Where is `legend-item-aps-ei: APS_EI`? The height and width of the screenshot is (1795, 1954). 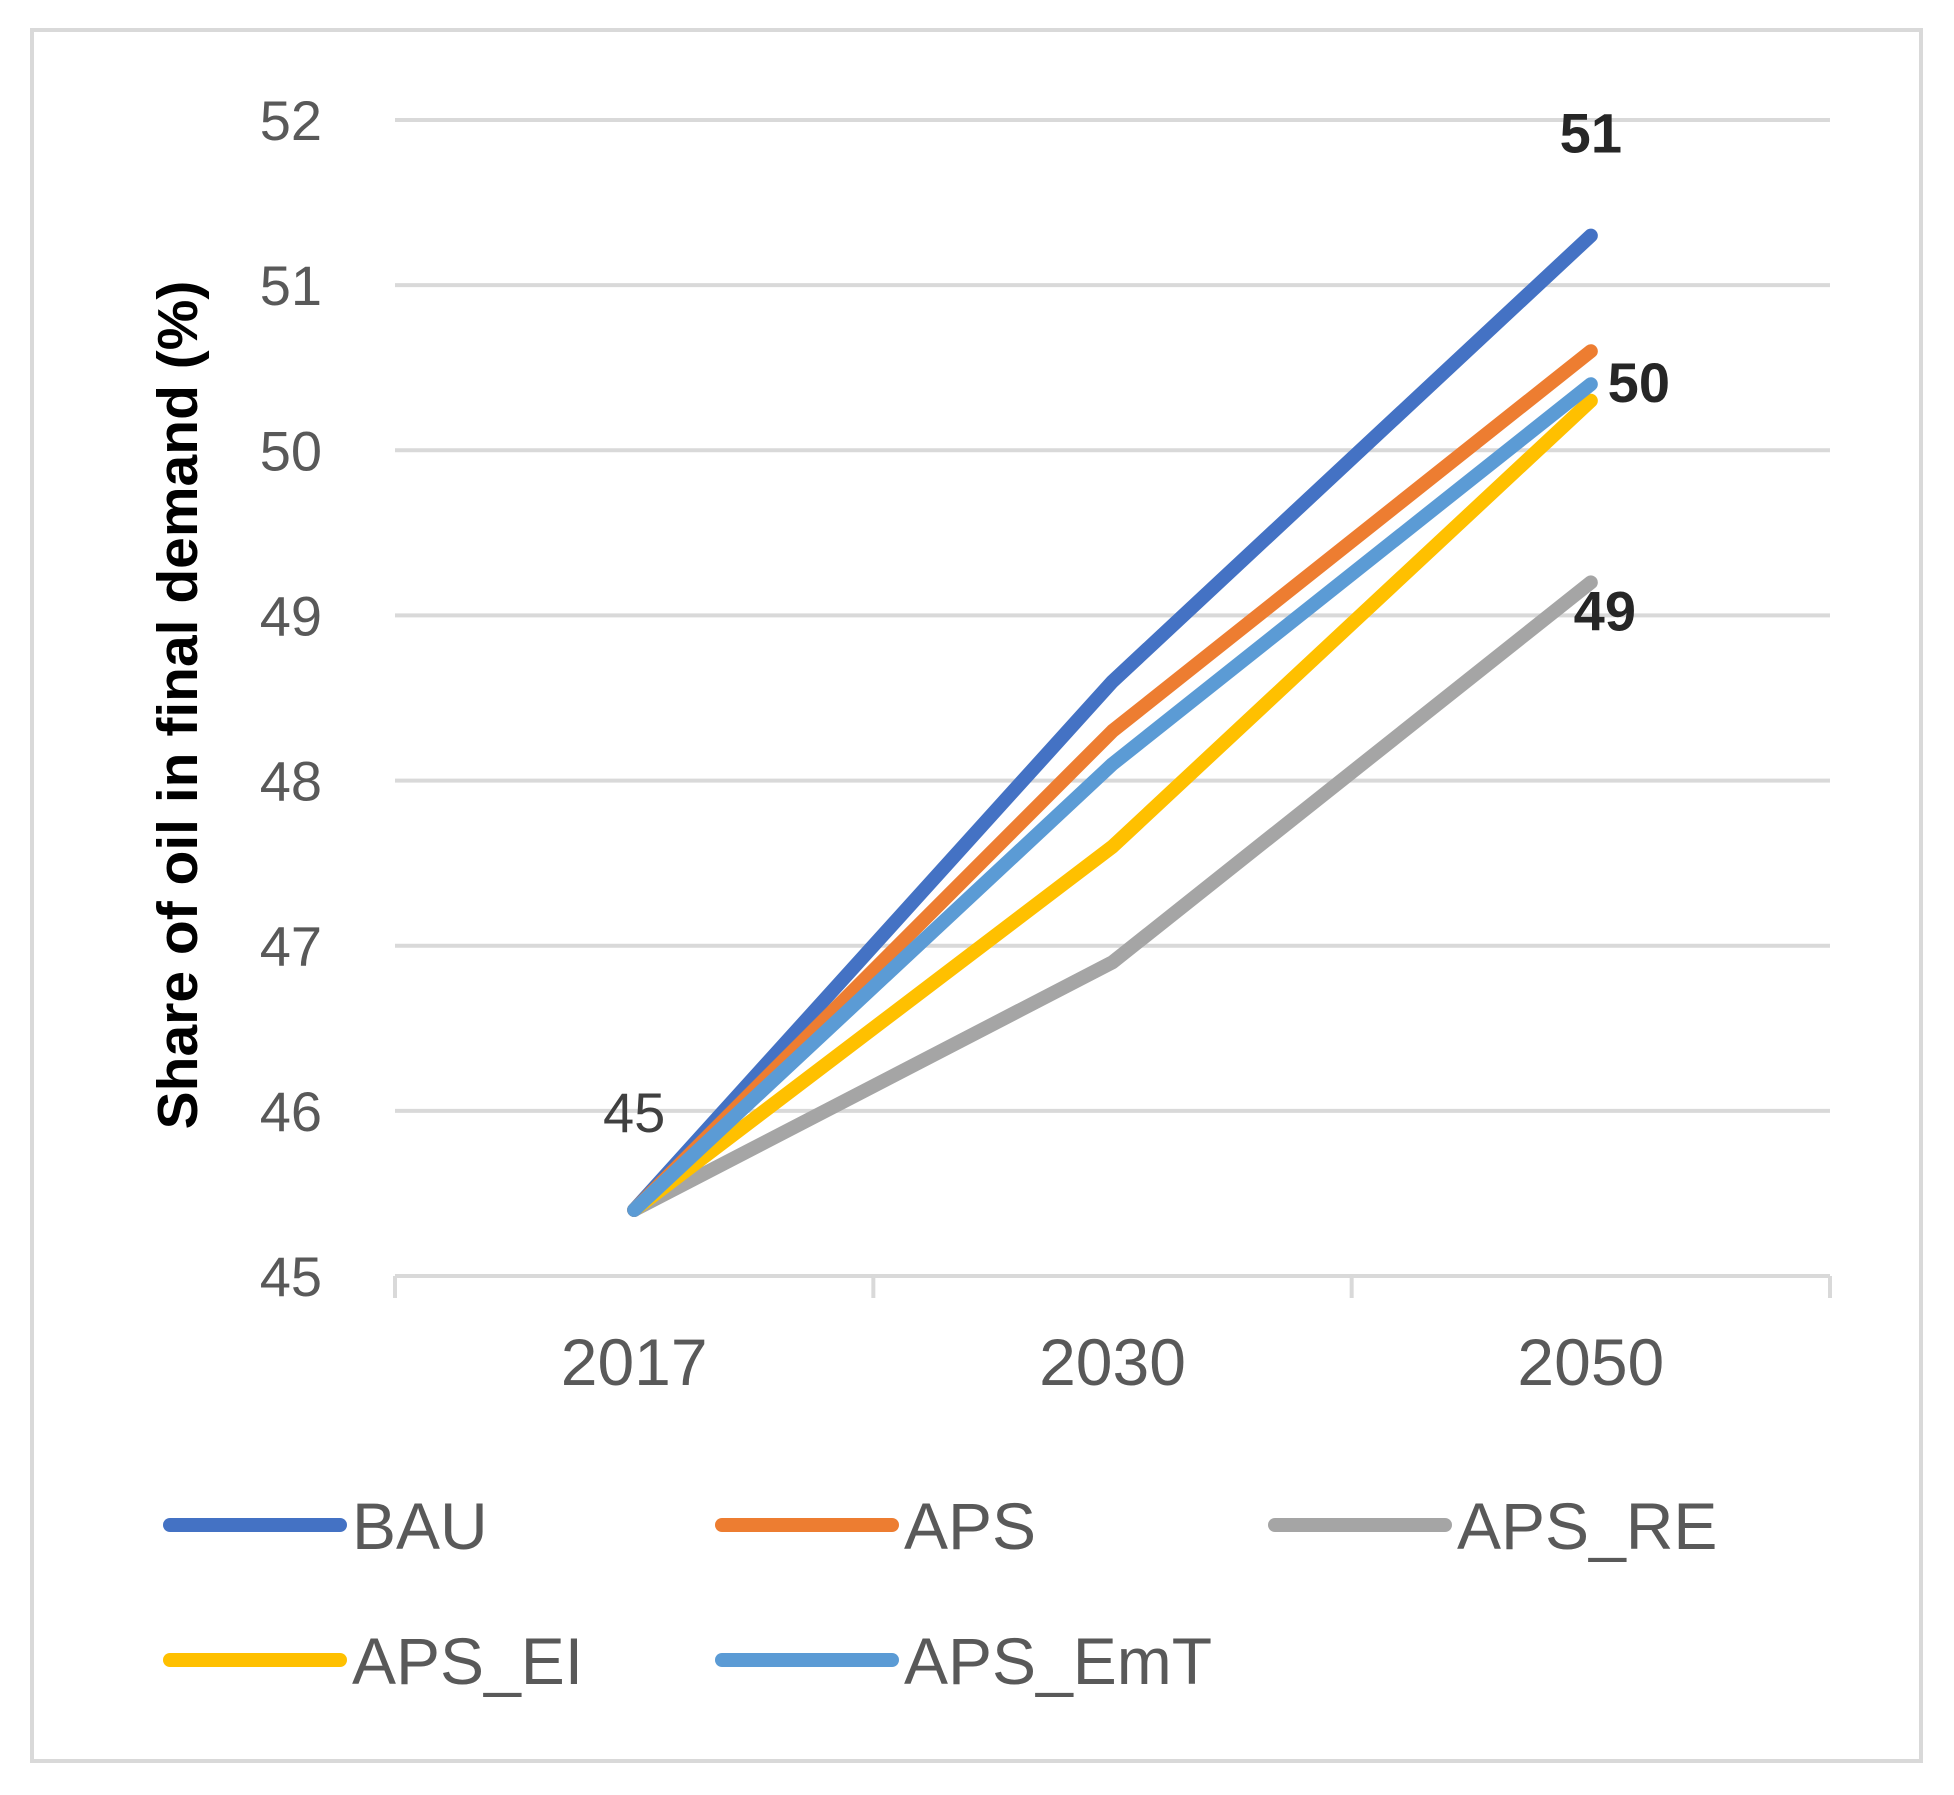
legend-item-aps-ei: APS_EI is located at coordinates (373, 1661).